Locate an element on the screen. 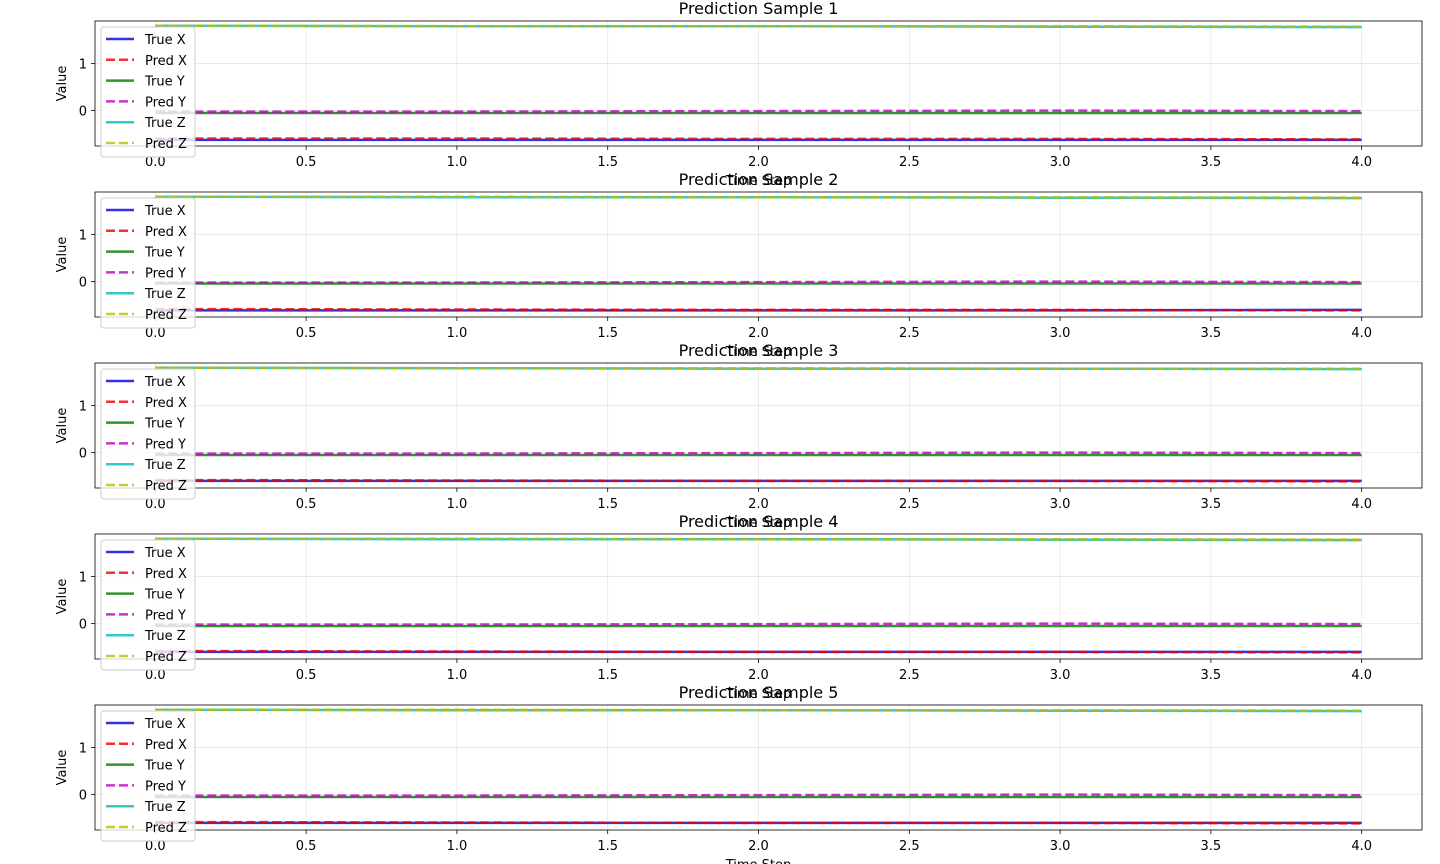 Image resolution: width=1440 pixels, height=864 pixels. panel-title: Prediction Sample 2 is located at coordinates (759, 179).